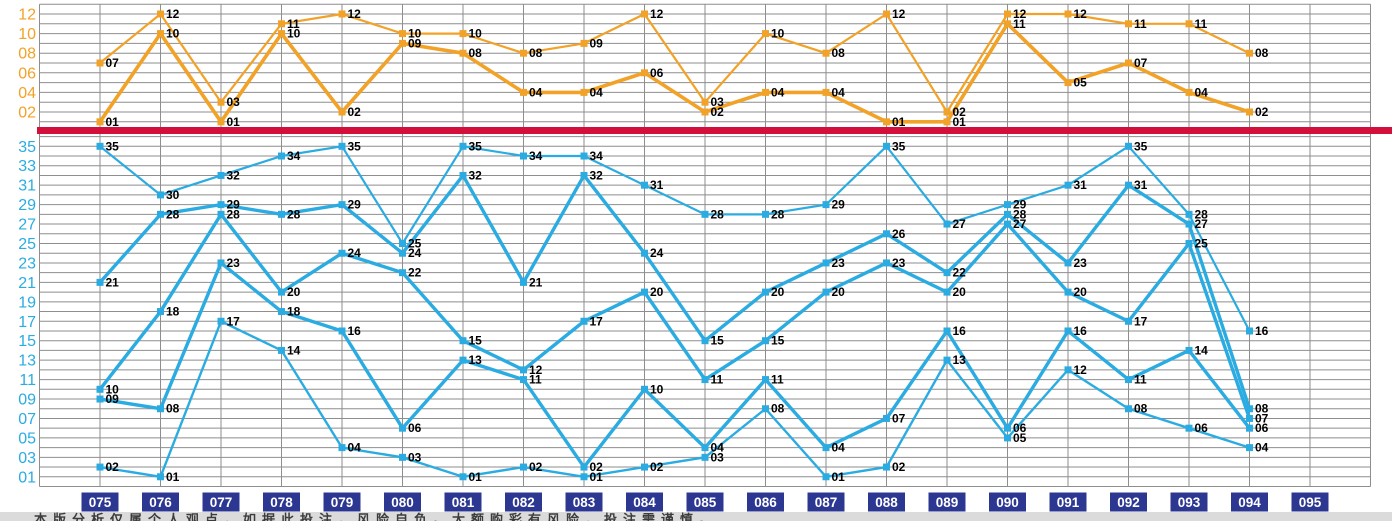 The image size is (1392, 521). Describe the element at coordinates (463, 502) in the screenshot. I see `svg-text: 081` at that location.